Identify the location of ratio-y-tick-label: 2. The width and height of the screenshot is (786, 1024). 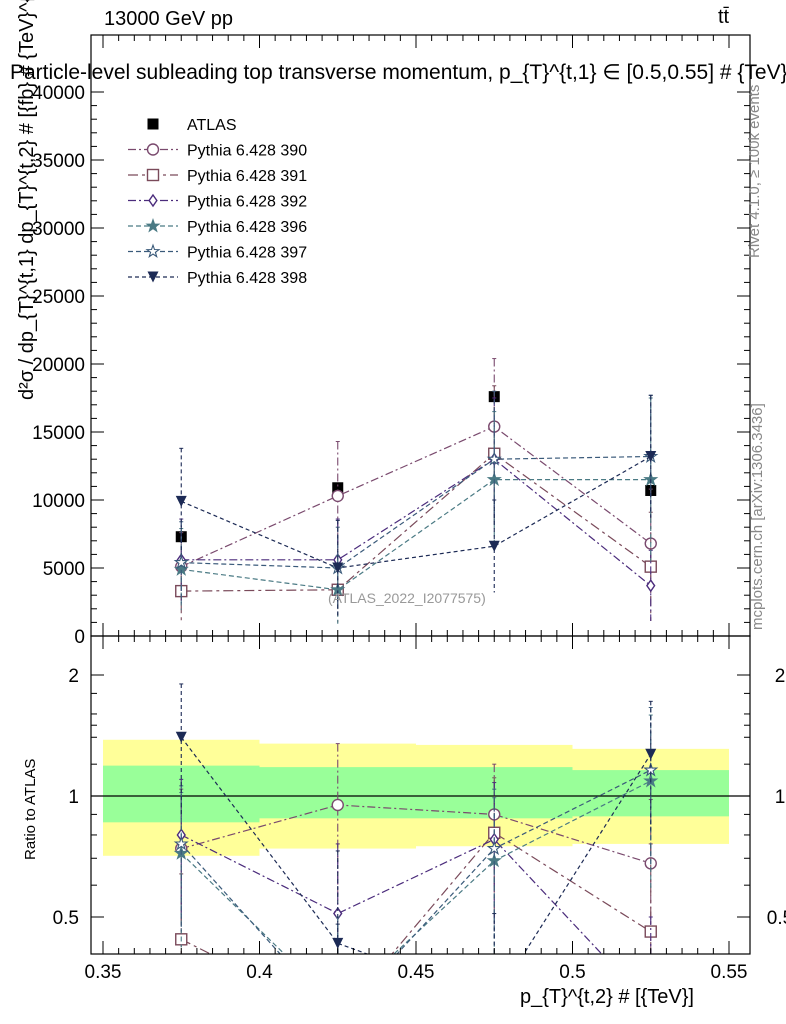
(73, 676).